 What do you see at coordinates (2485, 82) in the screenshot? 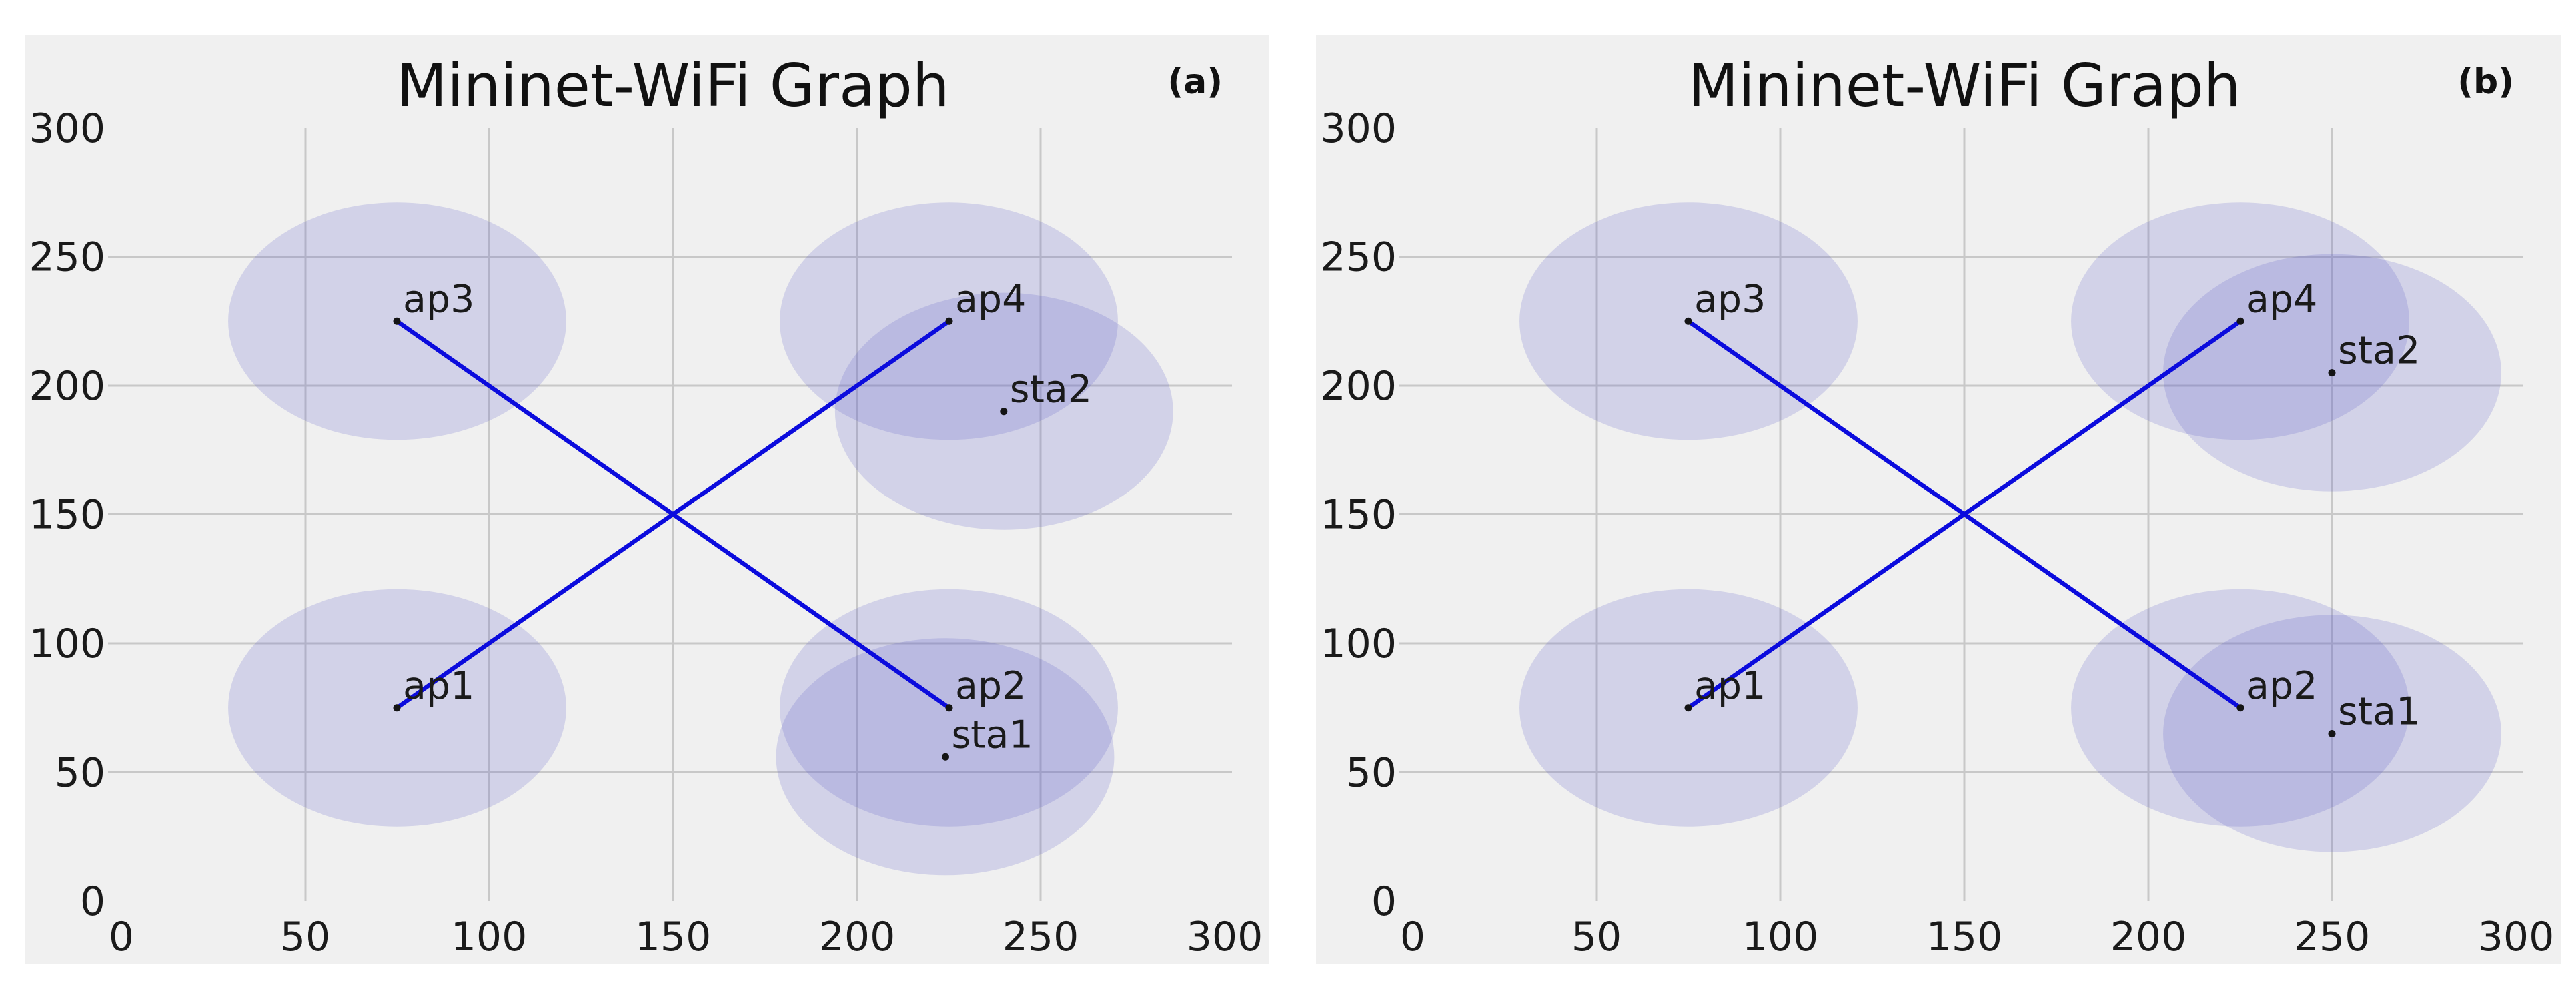
I see `panel-label-b: (b)` at bounding box center [2485, 82].